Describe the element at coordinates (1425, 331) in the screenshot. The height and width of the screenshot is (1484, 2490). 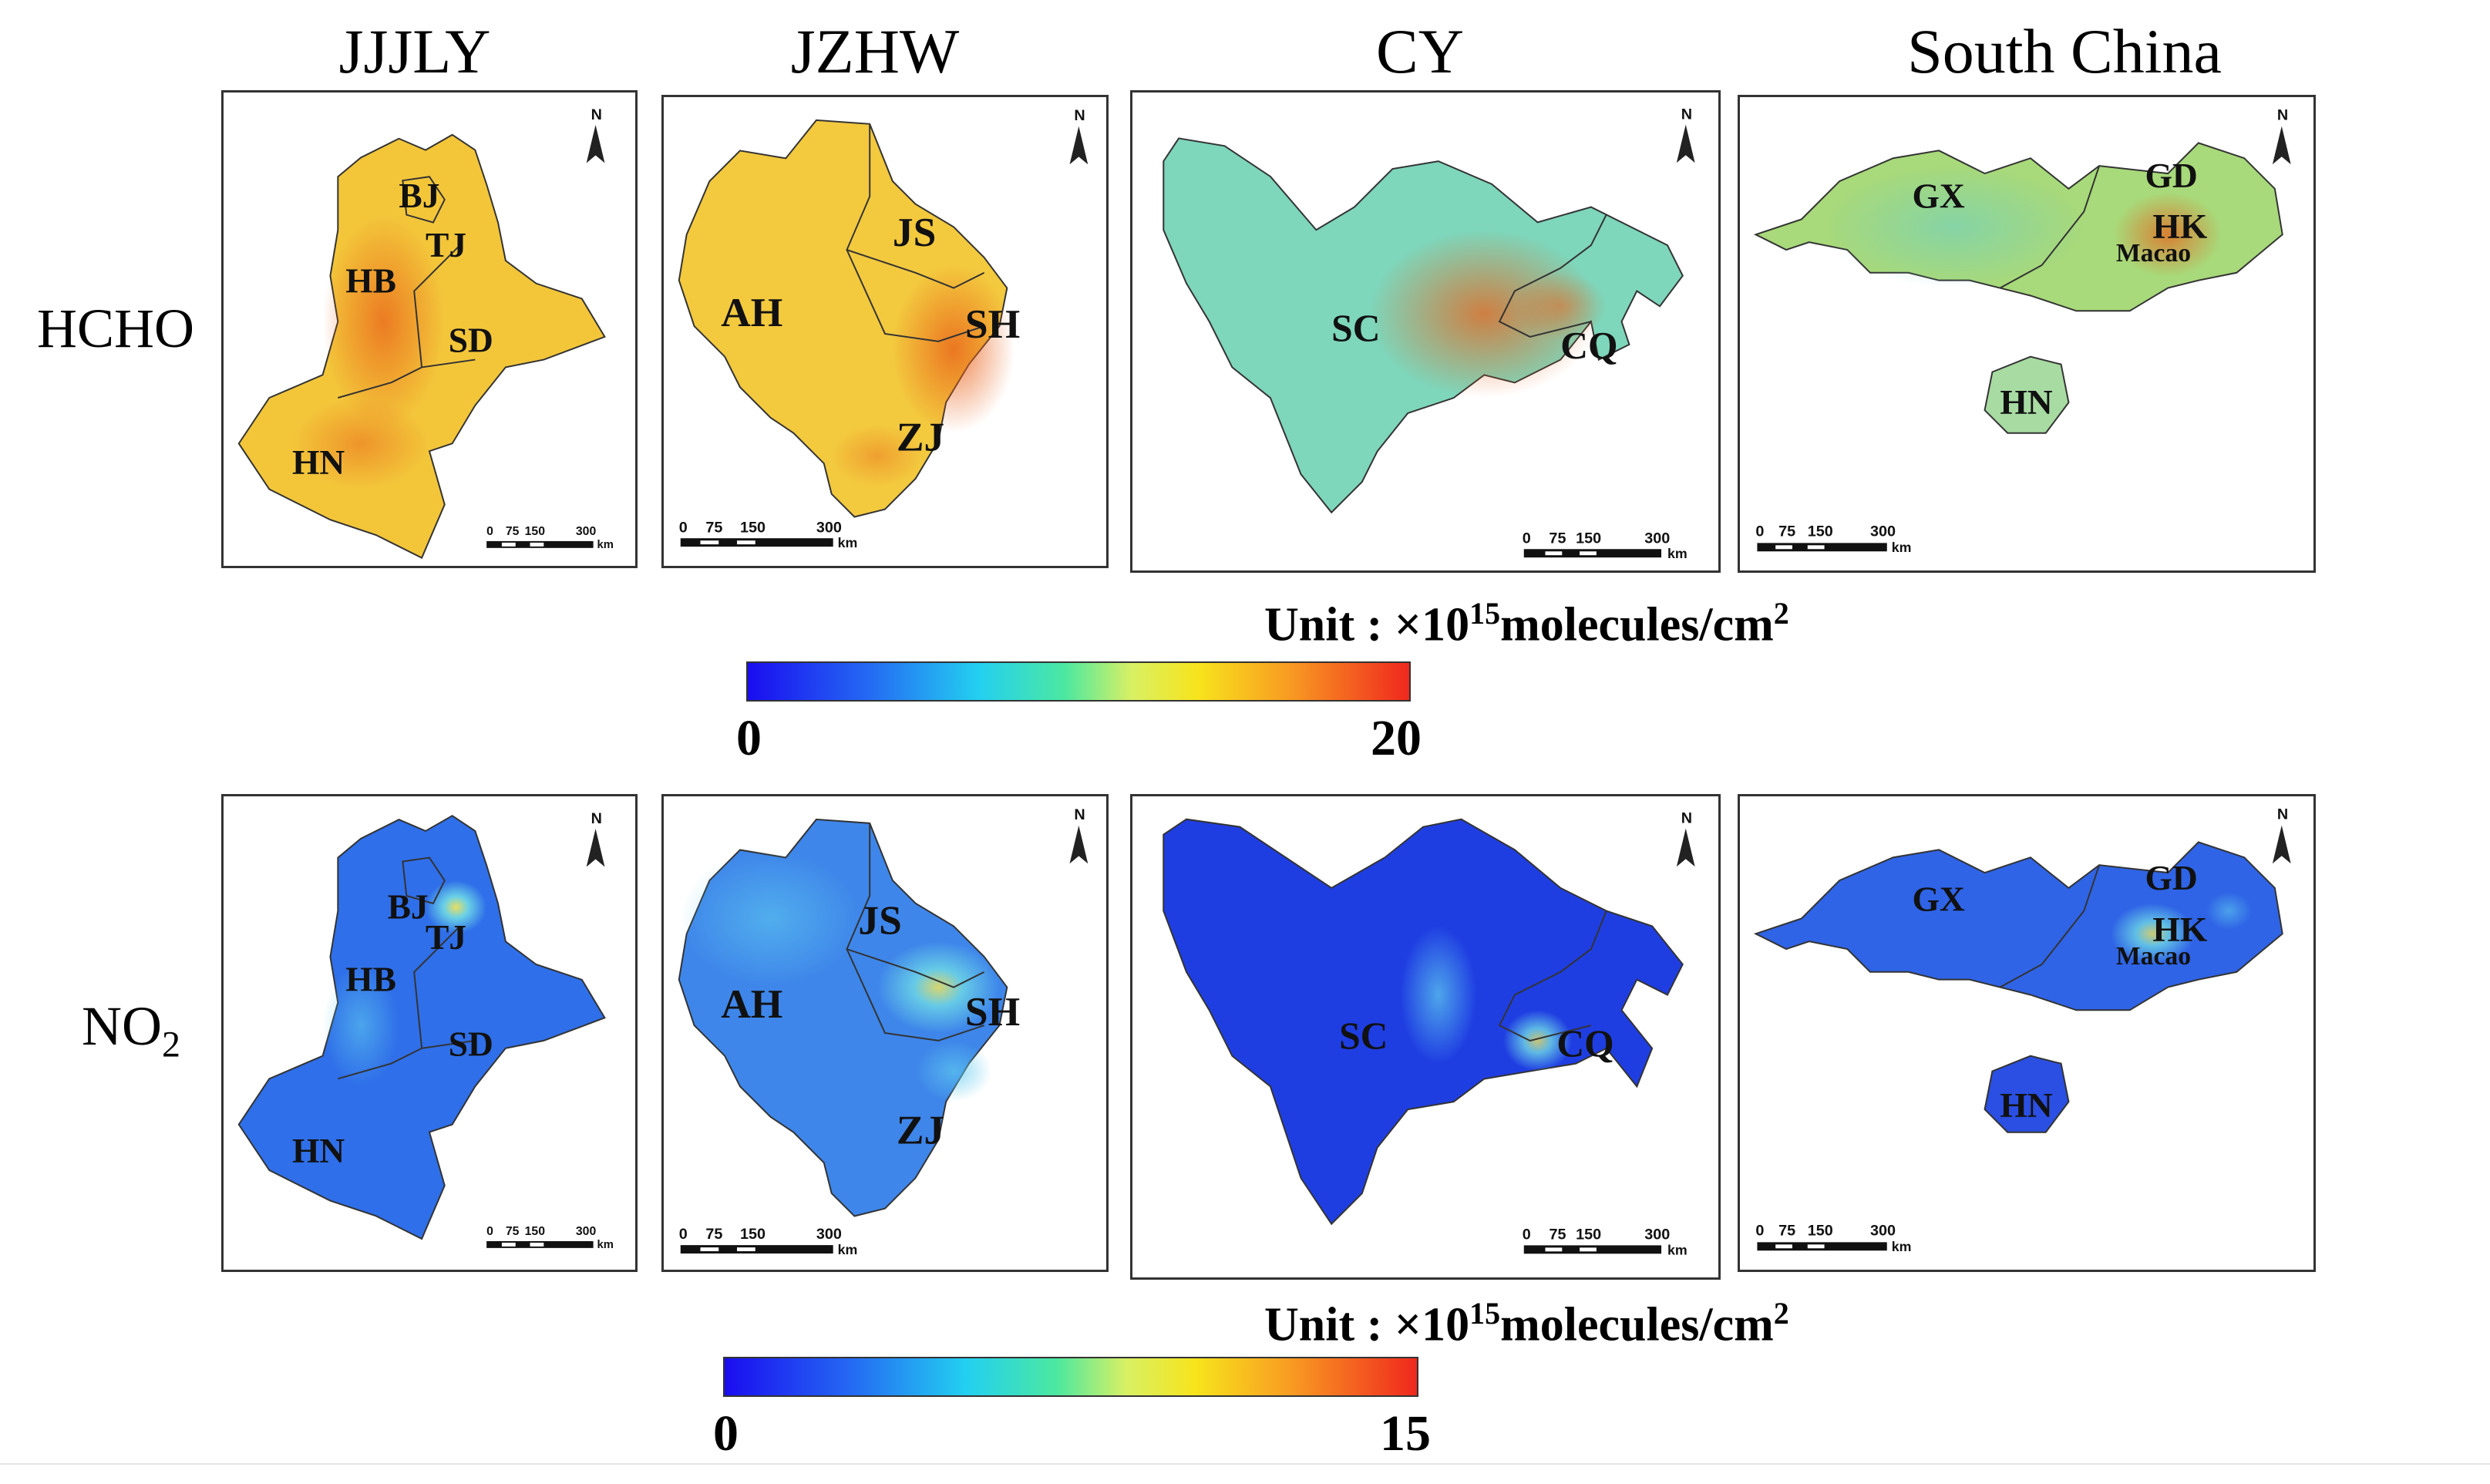
I see `map-panel-hcho-cy: SC CQ N 0 75 150 300 km` at that location.